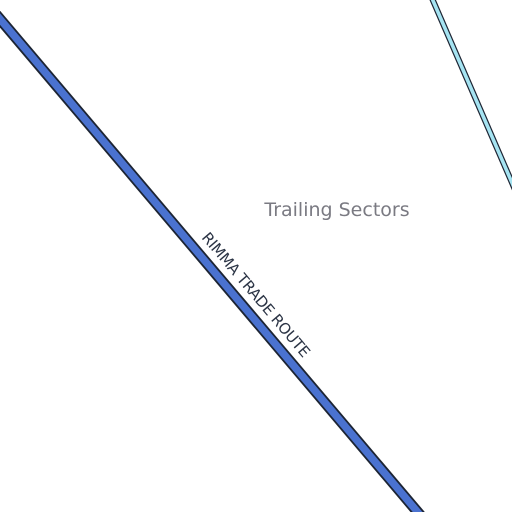 The width and height of the screenshot is (512, 512). I want to click on region-label-trailing-sectors: Trailing Sectors, so click(336, 210).